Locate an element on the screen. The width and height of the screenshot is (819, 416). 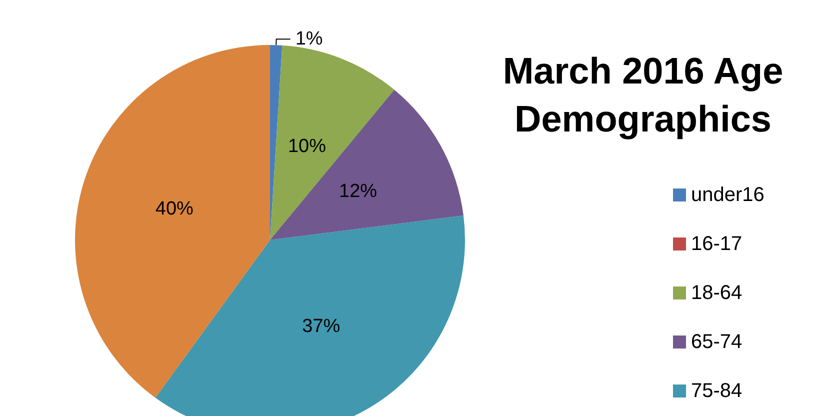
legend-label: 75-84 is located at coordinates (716, 391).